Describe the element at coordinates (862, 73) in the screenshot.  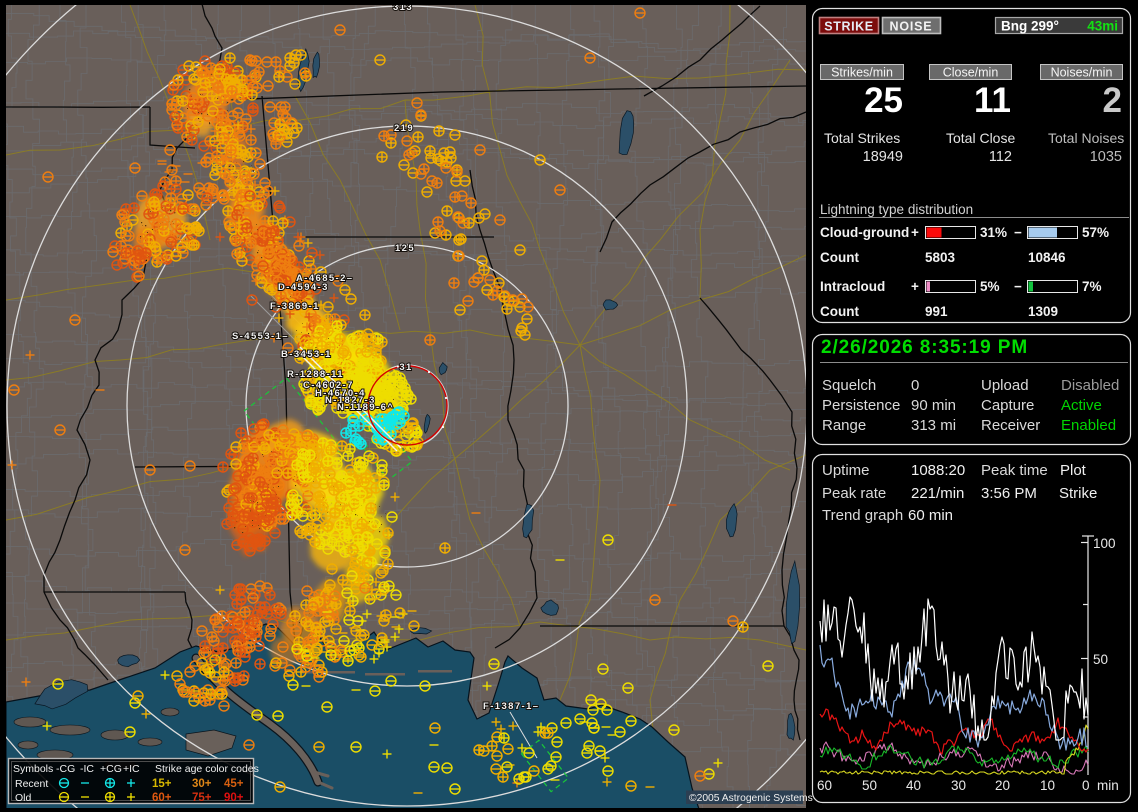
I see `svg-text: Strikes/min` at that location.